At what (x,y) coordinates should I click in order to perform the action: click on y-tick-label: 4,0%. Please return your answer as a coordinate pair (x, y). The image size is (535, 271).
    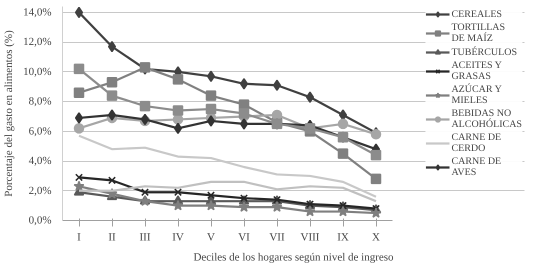
    Looking at the image, I should click on (40, 161).